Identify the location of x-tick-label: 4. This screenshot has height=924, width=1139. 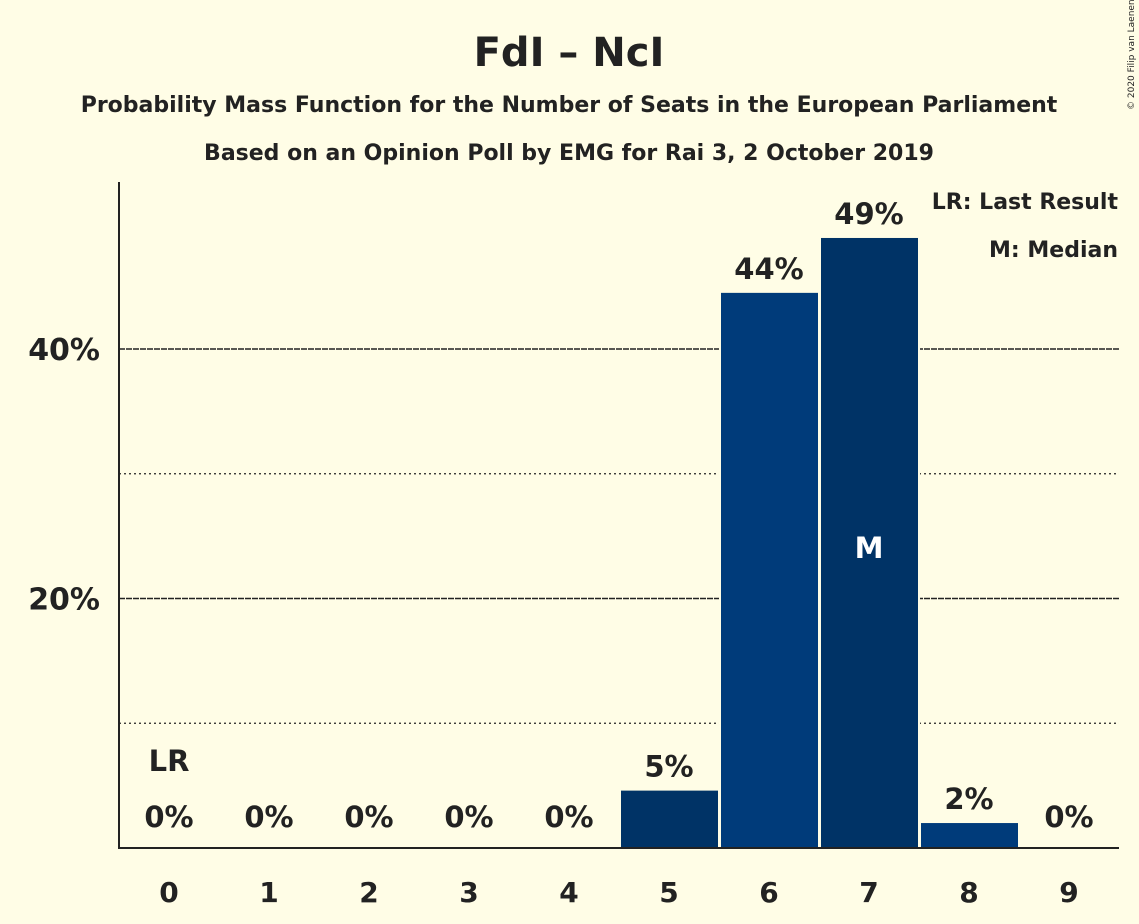
(568, 892).